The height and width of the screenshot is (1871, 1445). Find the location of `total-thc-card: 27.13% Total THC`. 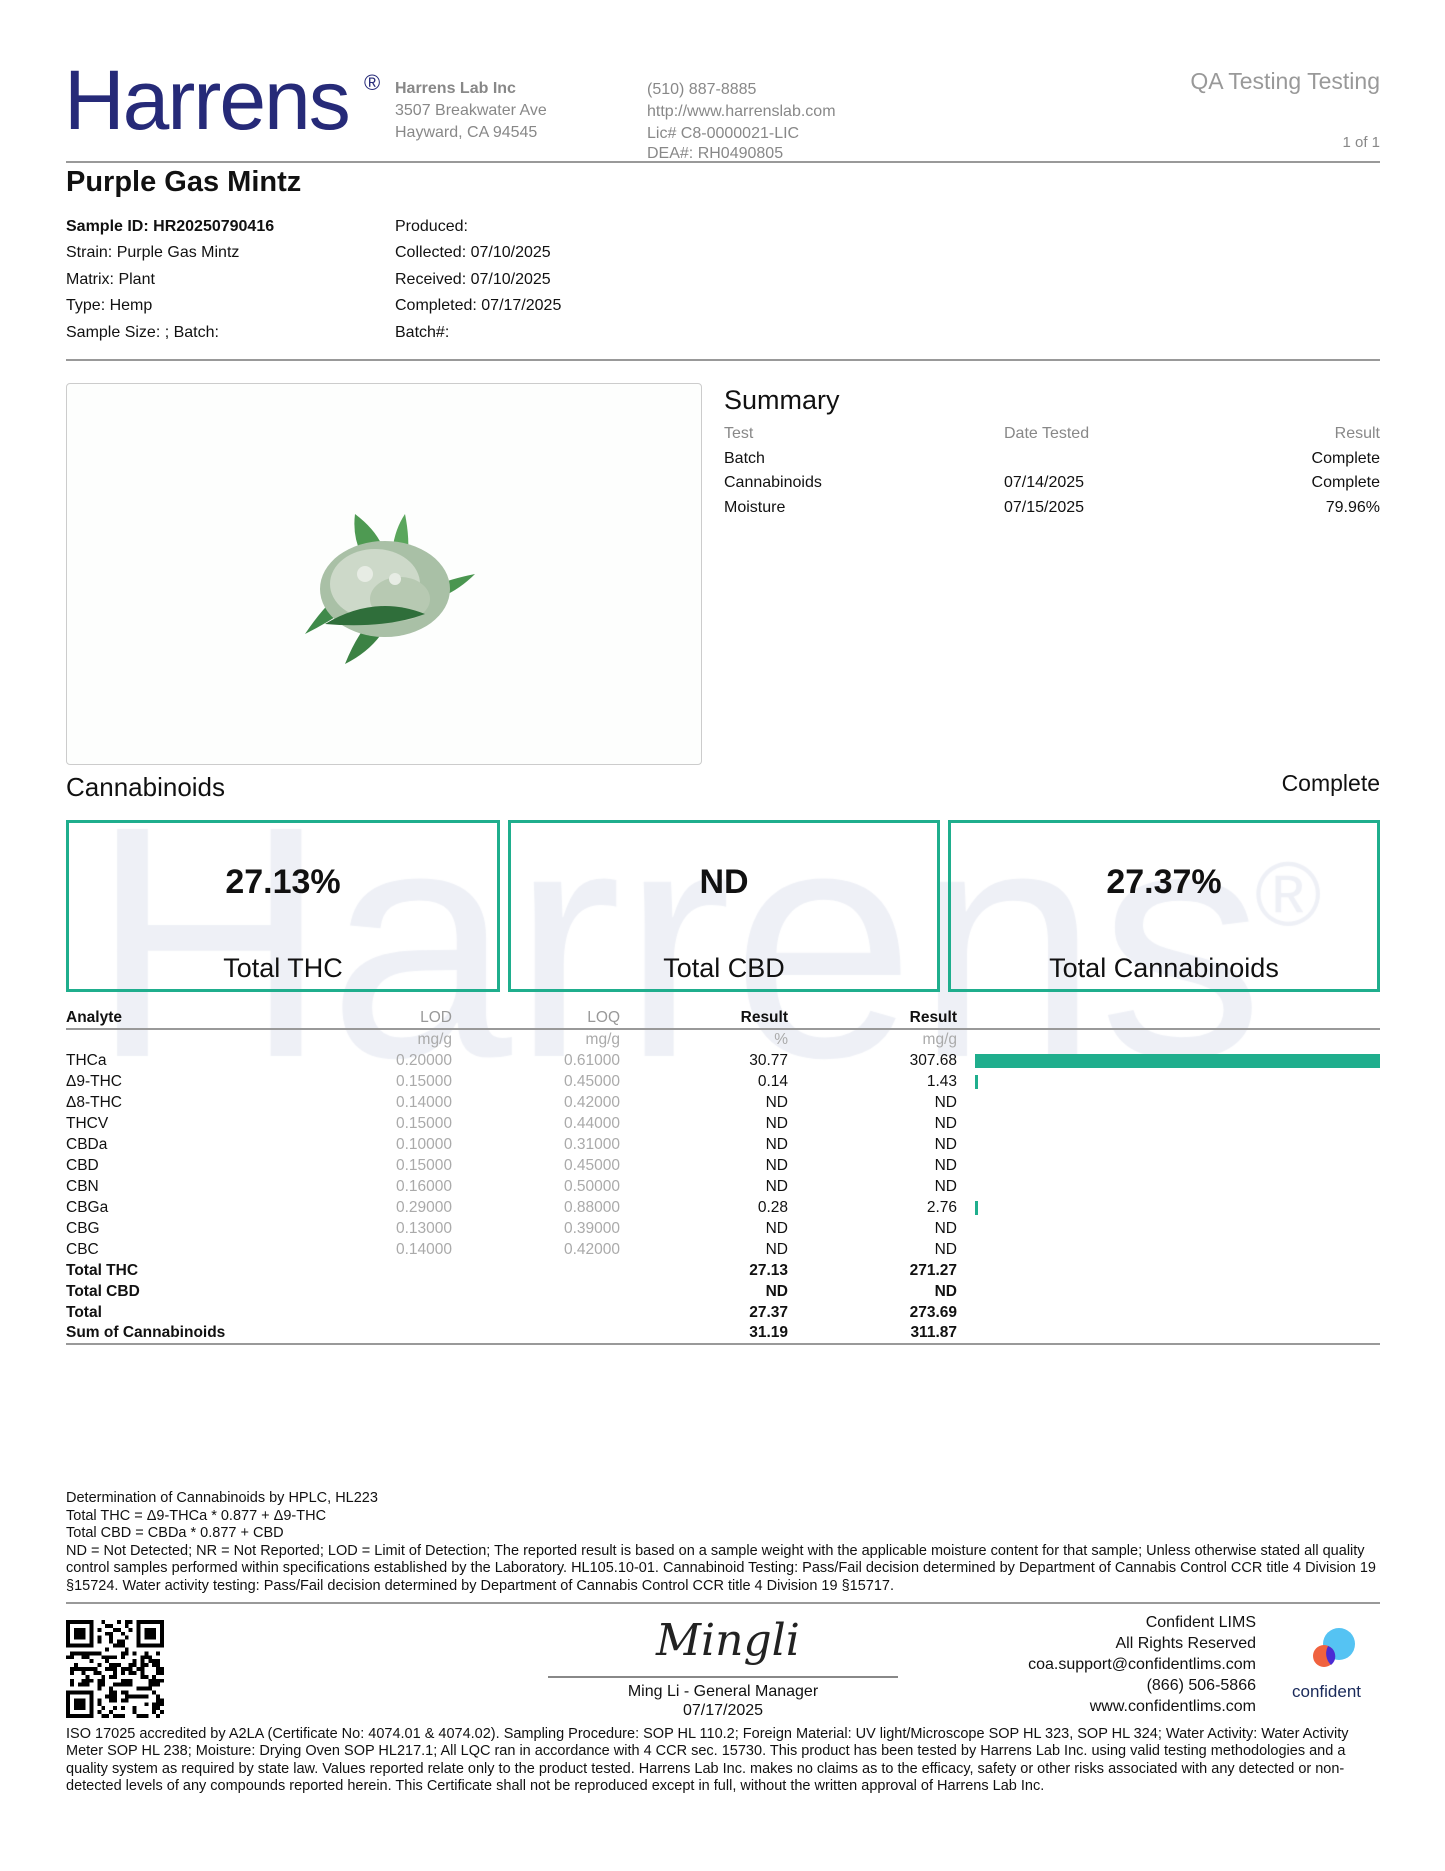

total-thc-card: 27.13% Total THC is located at coordinates (283, 906).